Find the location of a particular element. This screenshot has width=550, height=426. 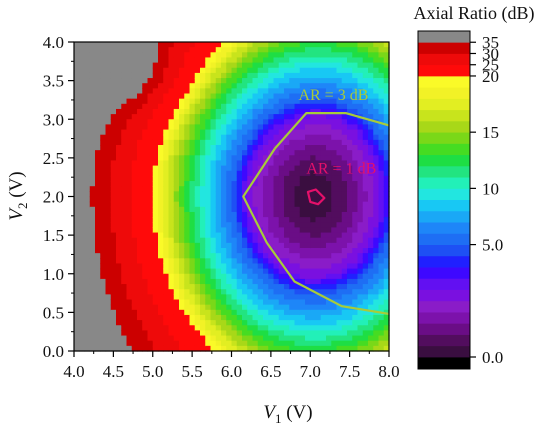

y-tick-label: 3.0 is located at coordinates (53, 119).